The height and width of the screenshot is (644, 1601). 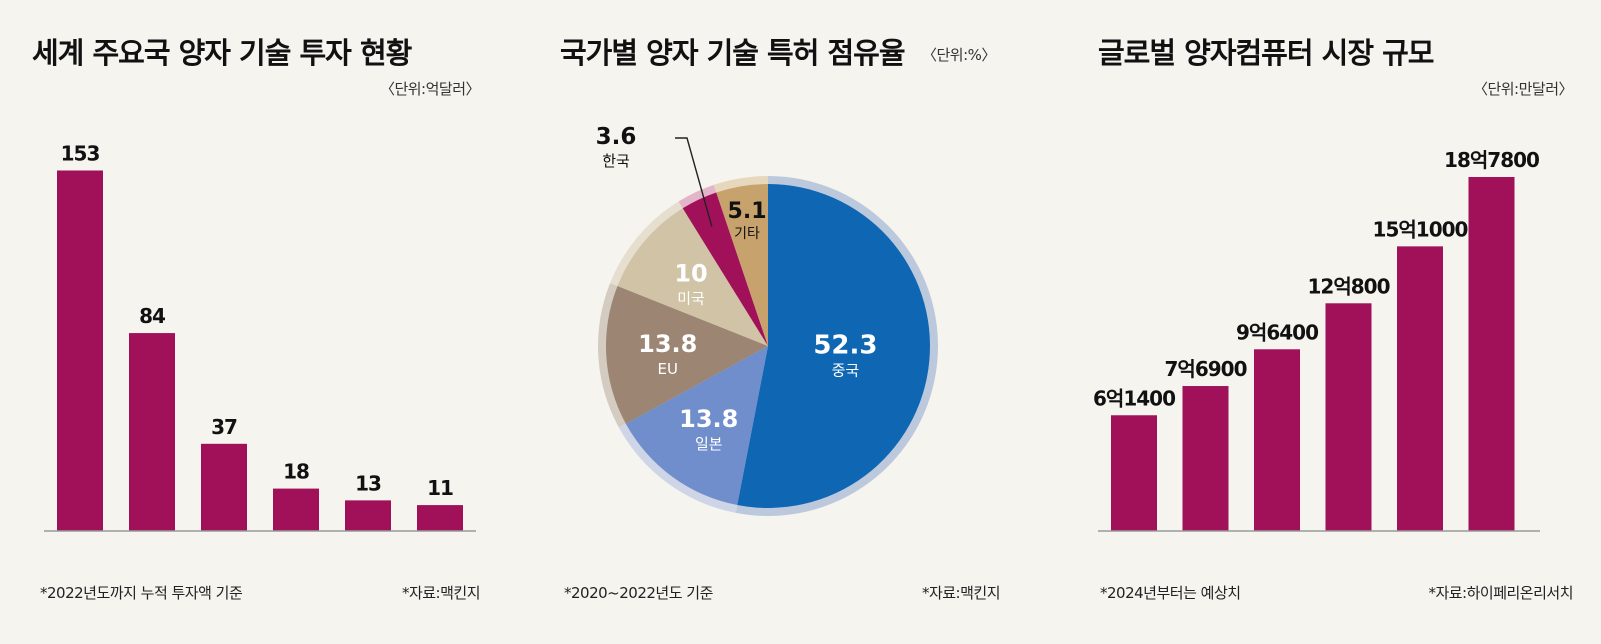 What do you see at coordinates (1277, 332) in the screenshot?
I see `market-value-label: 9억6400` at bounding box center [1277, 332].